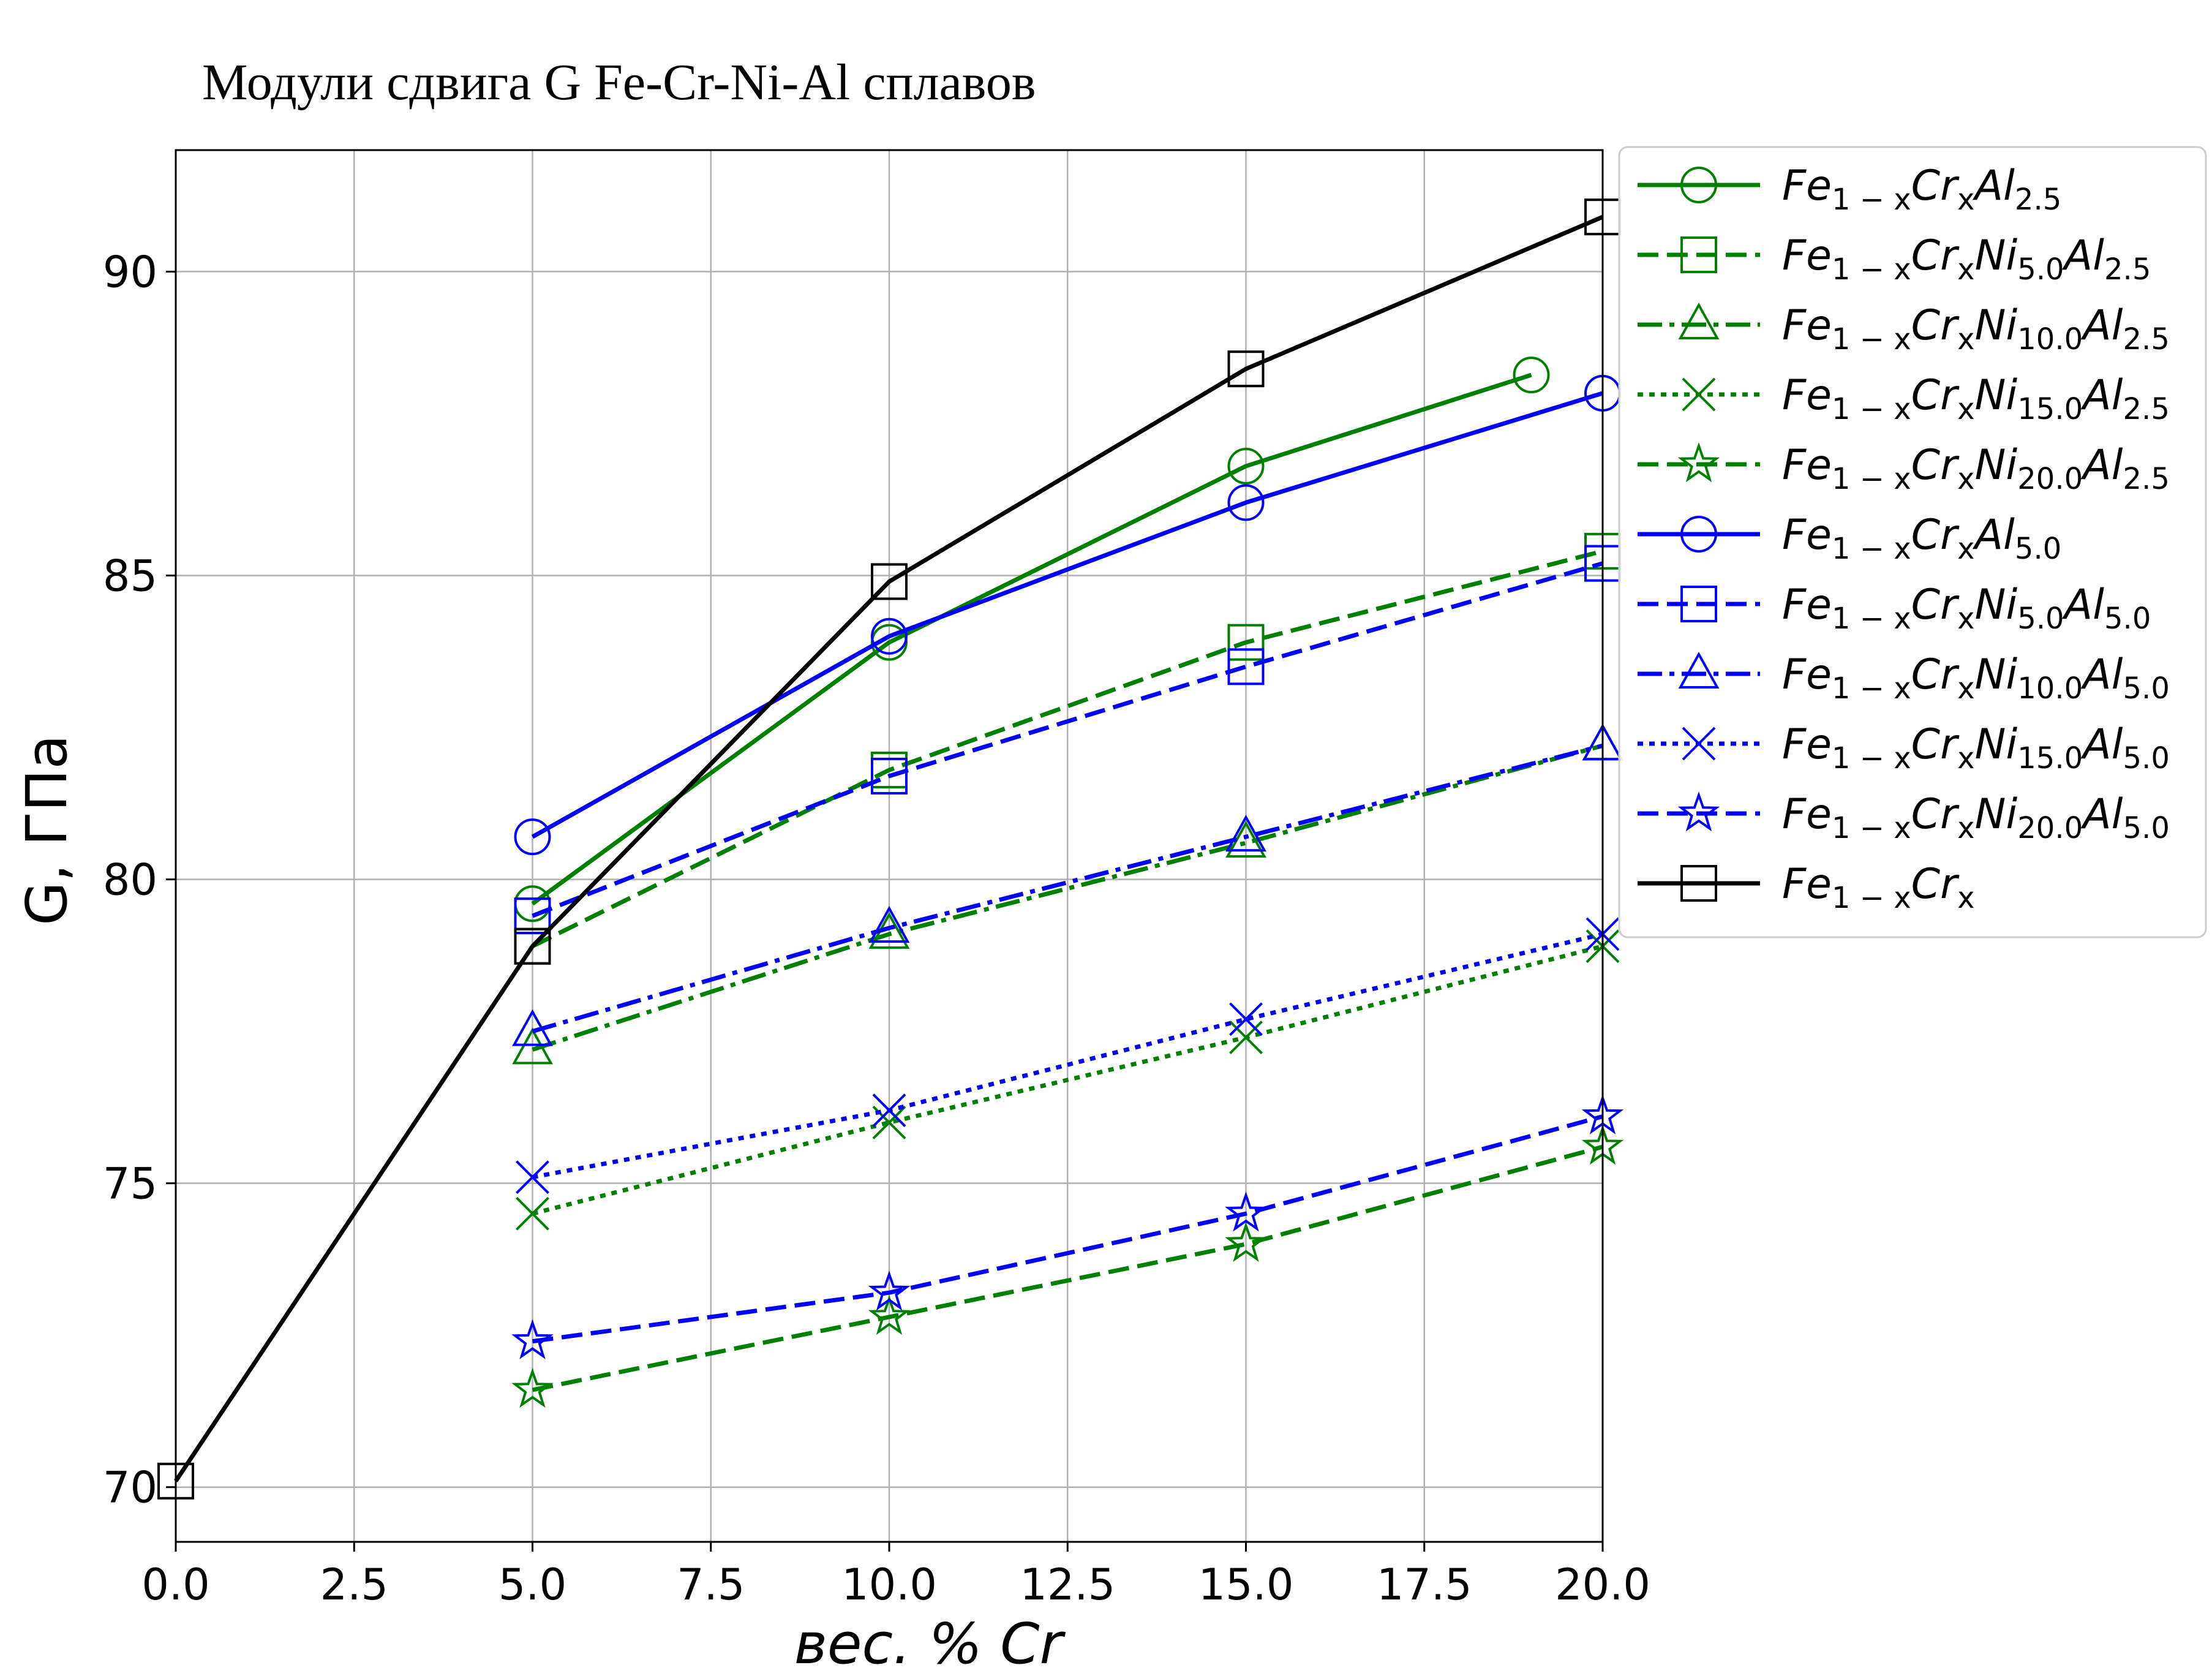 The image size is (2212, 1676). What do you see at coordinates (130, 272) in the screenshot?
I see `y-tick-label: 90` at bounding box center [130, 272].